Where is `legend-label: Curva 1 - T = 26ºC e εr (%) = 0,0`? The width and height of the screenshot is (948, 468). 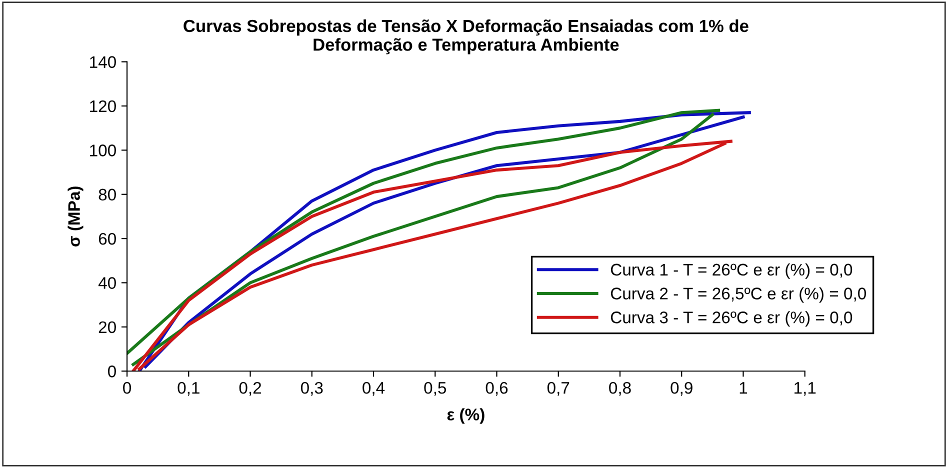
legend-label: Curva 1 - T = 26ºC e εr (%) = 0,0 is located at coordinates (731, 271).